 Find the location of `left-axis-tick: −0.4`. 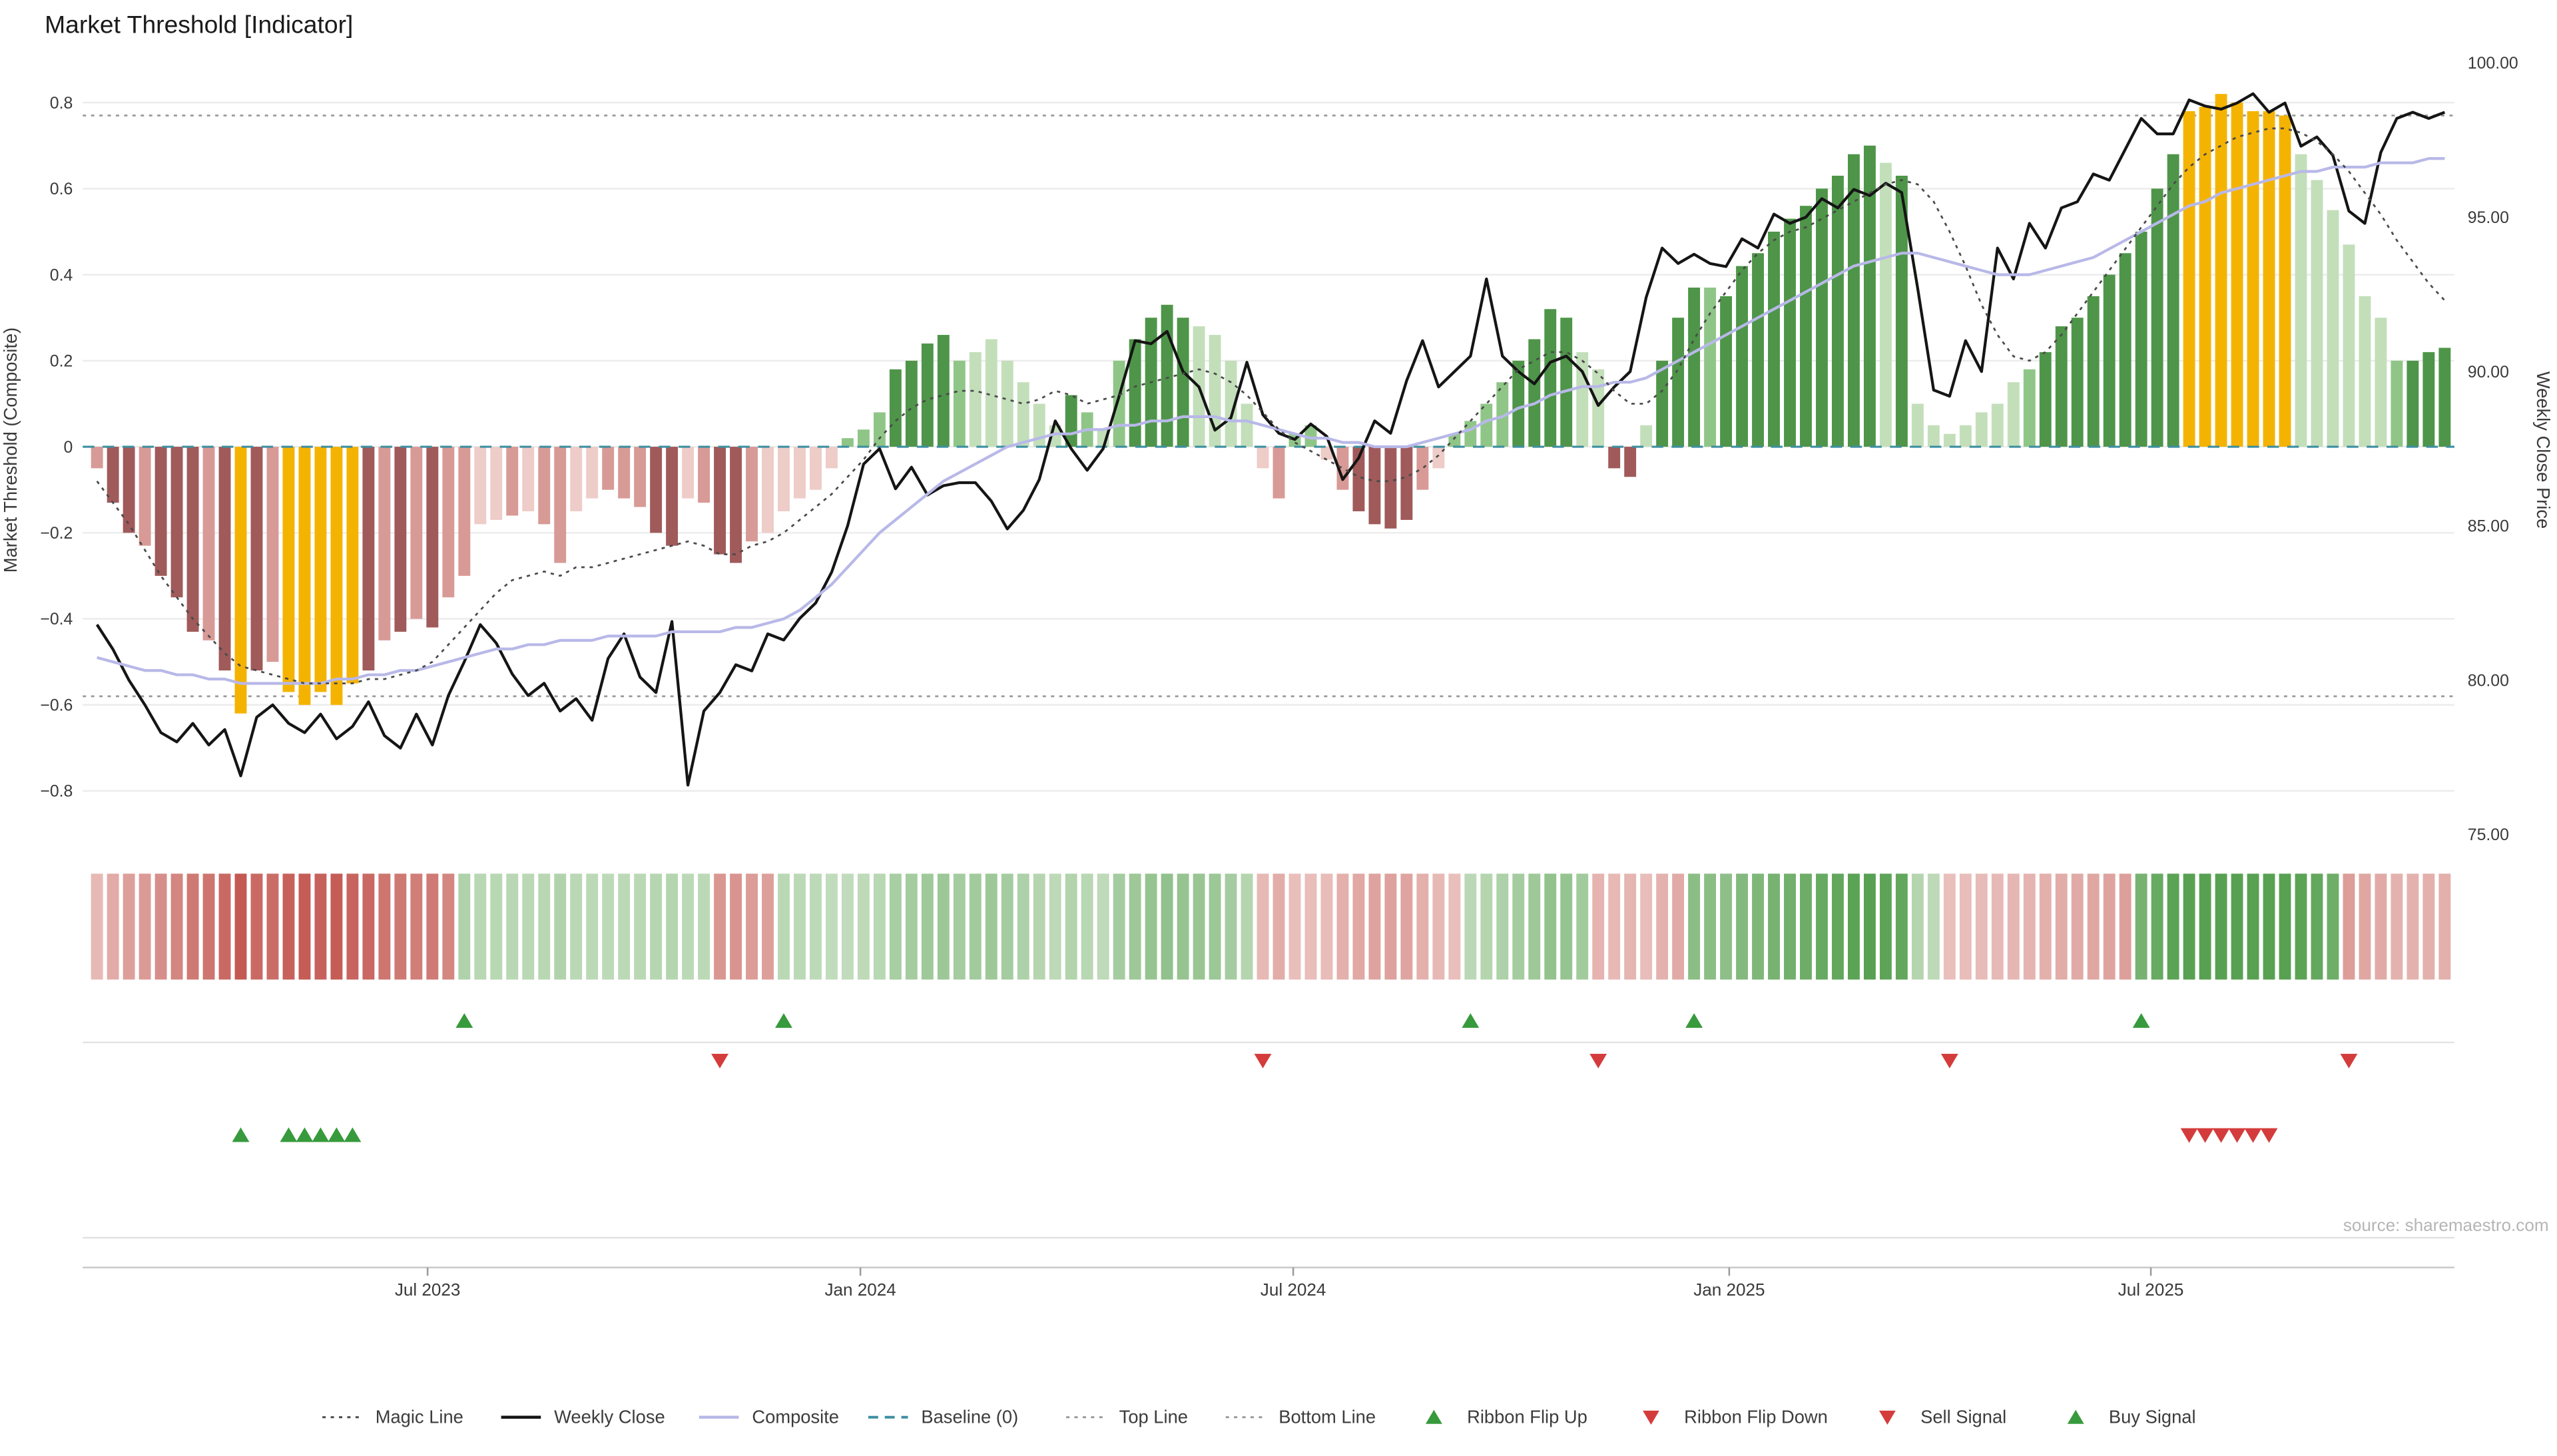

left-axis-tick: −0.4 is located at coordinates (57, 619).